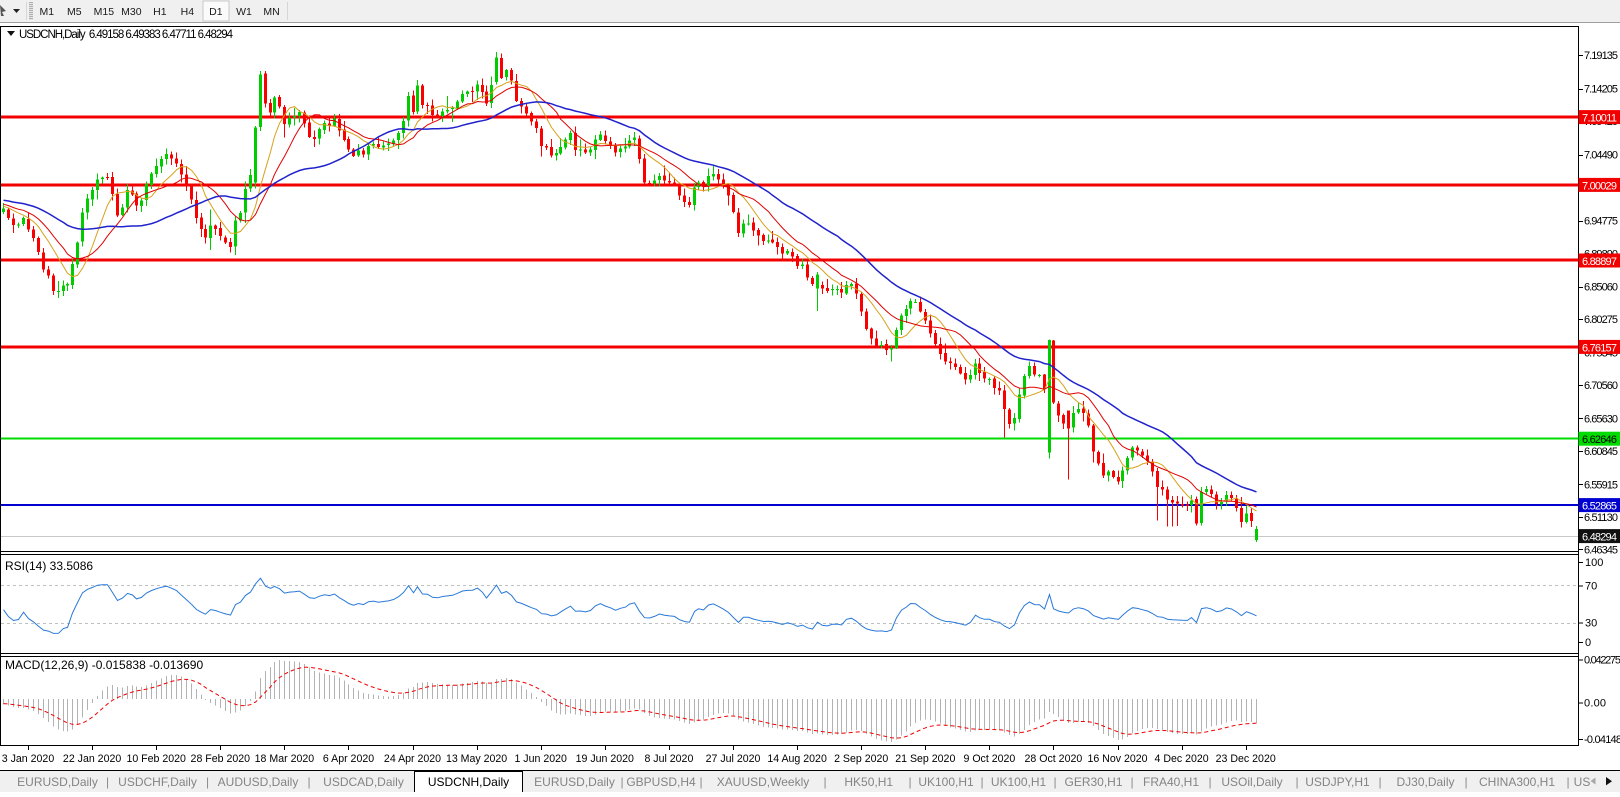 The width and height of the screenshot is (1620, 797). What do you see at coordinates (1601, 419) in the screenshot?
I see `svg-text: 6.65630` at bounding box center [1601, 419].